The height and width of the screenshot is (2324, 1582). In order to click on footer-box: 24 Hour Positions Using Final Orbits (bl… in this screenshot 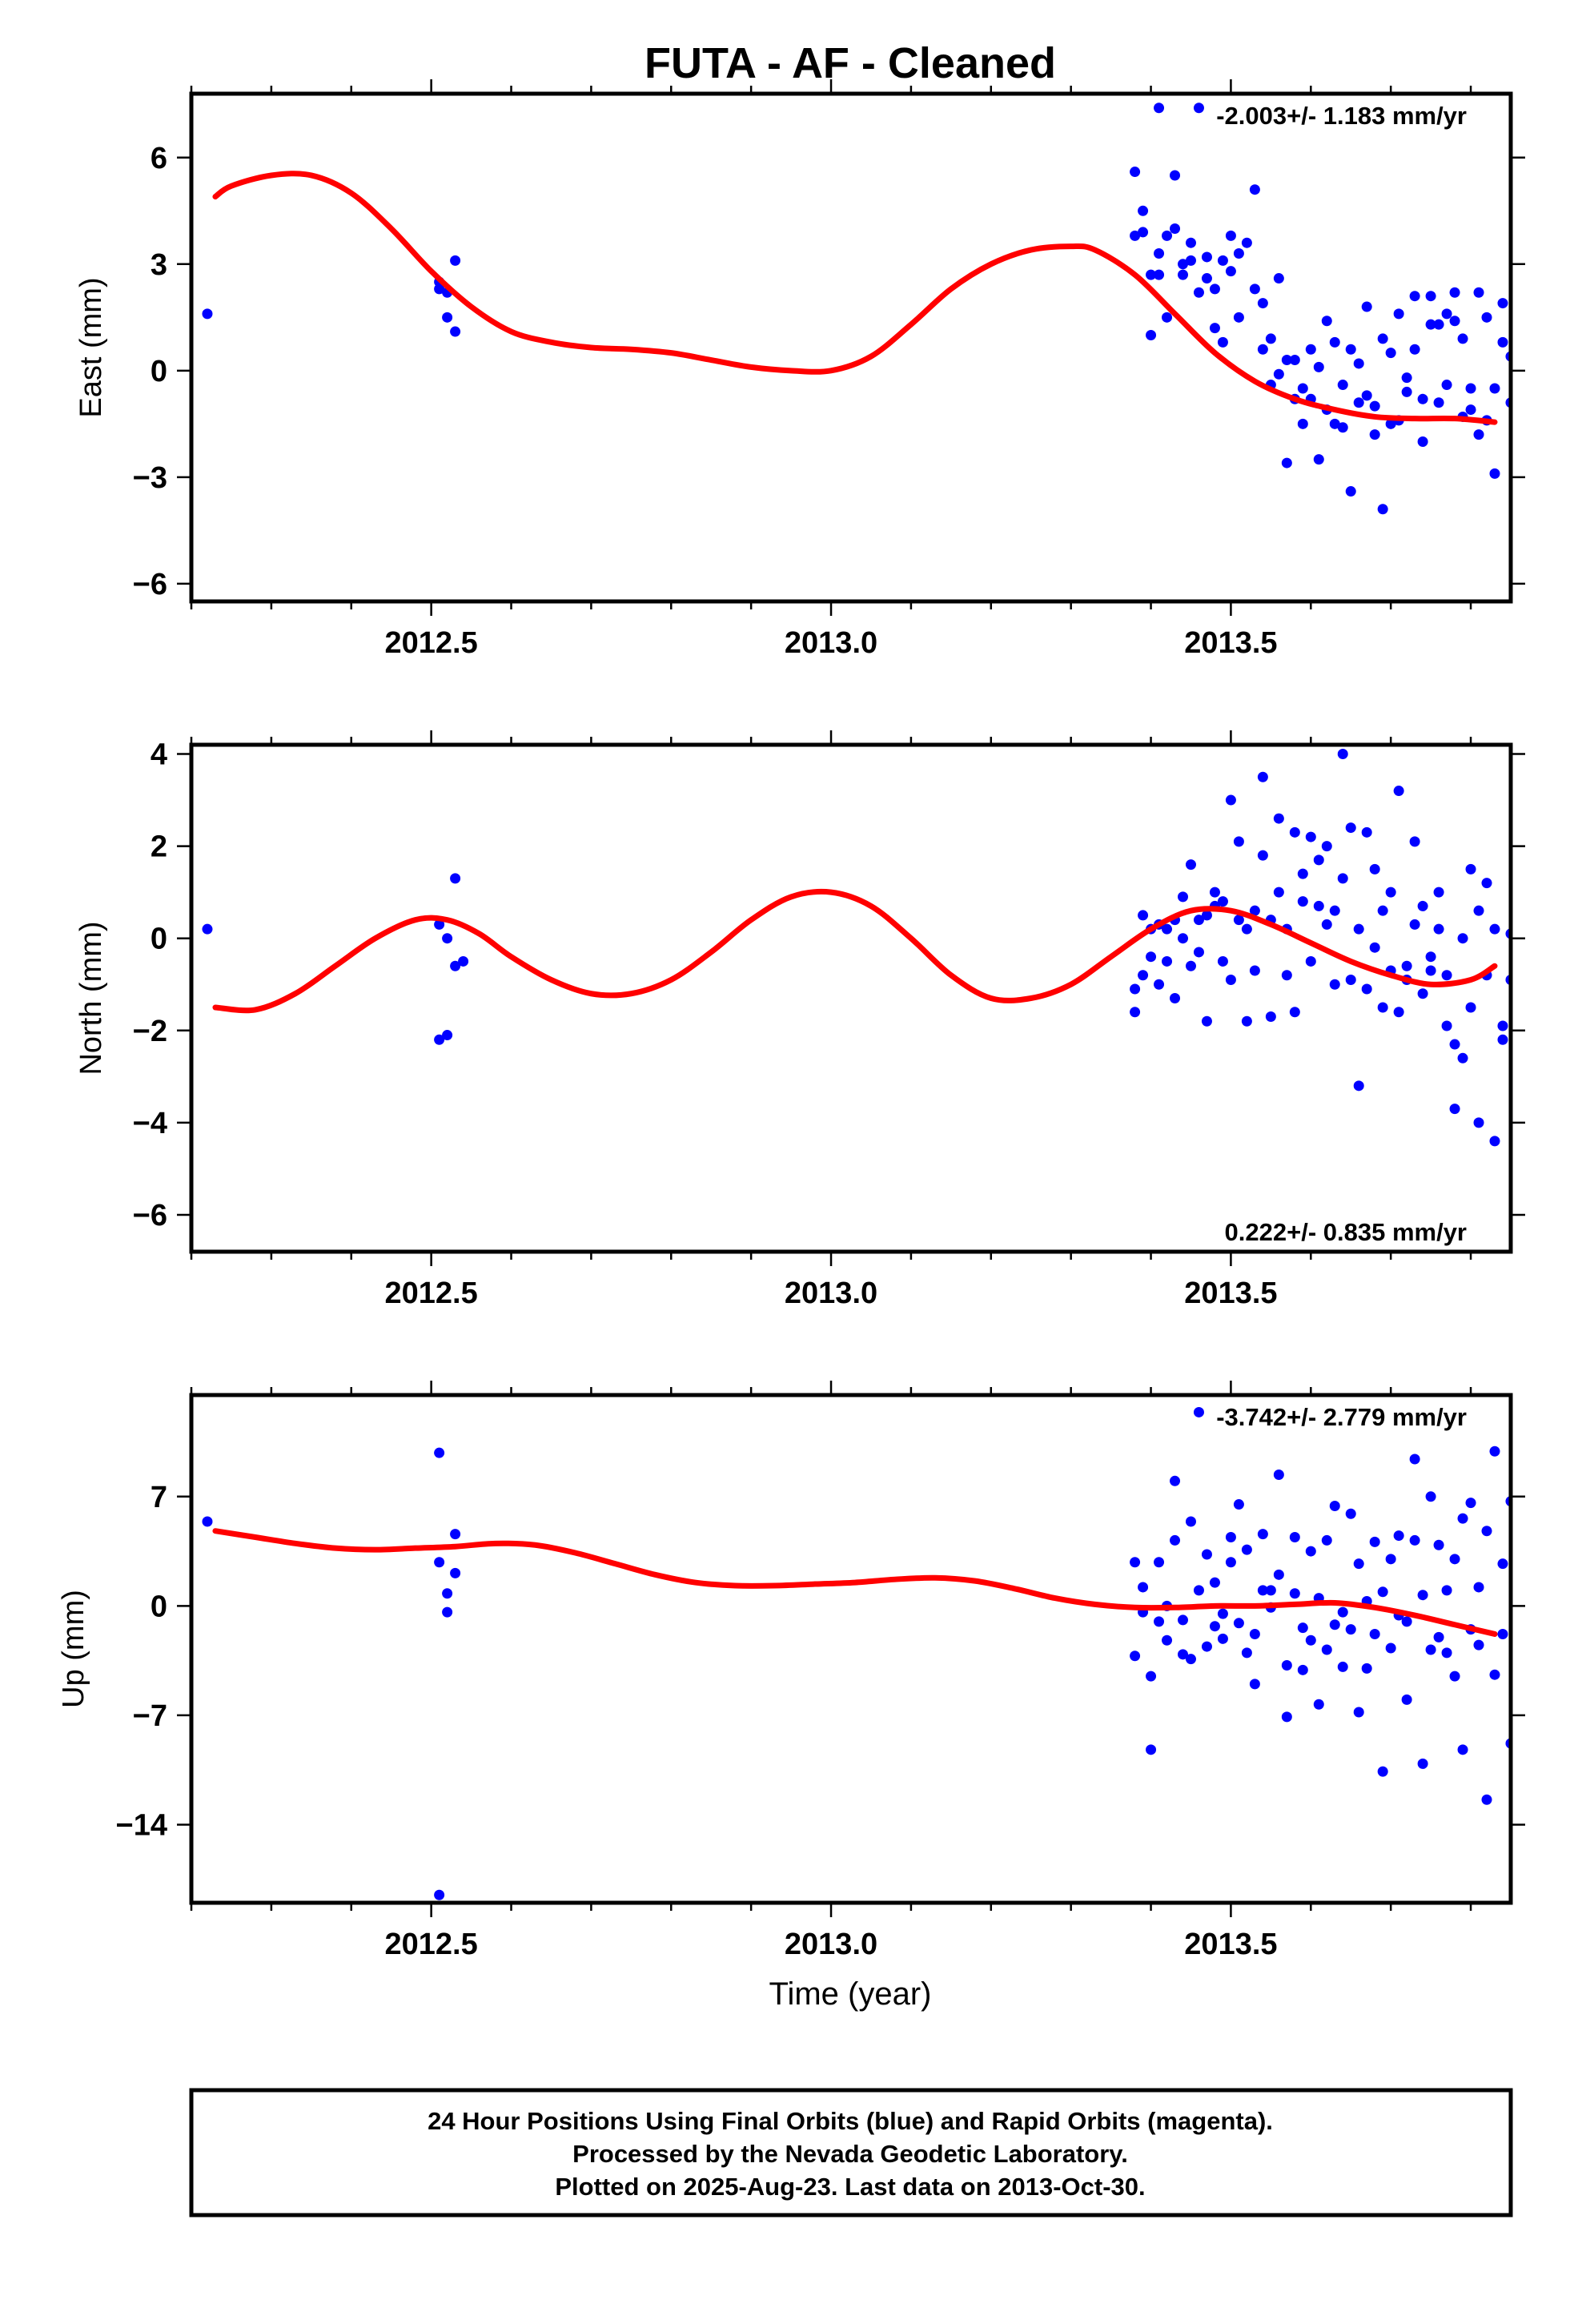, I will do `click(851, 2152)`.